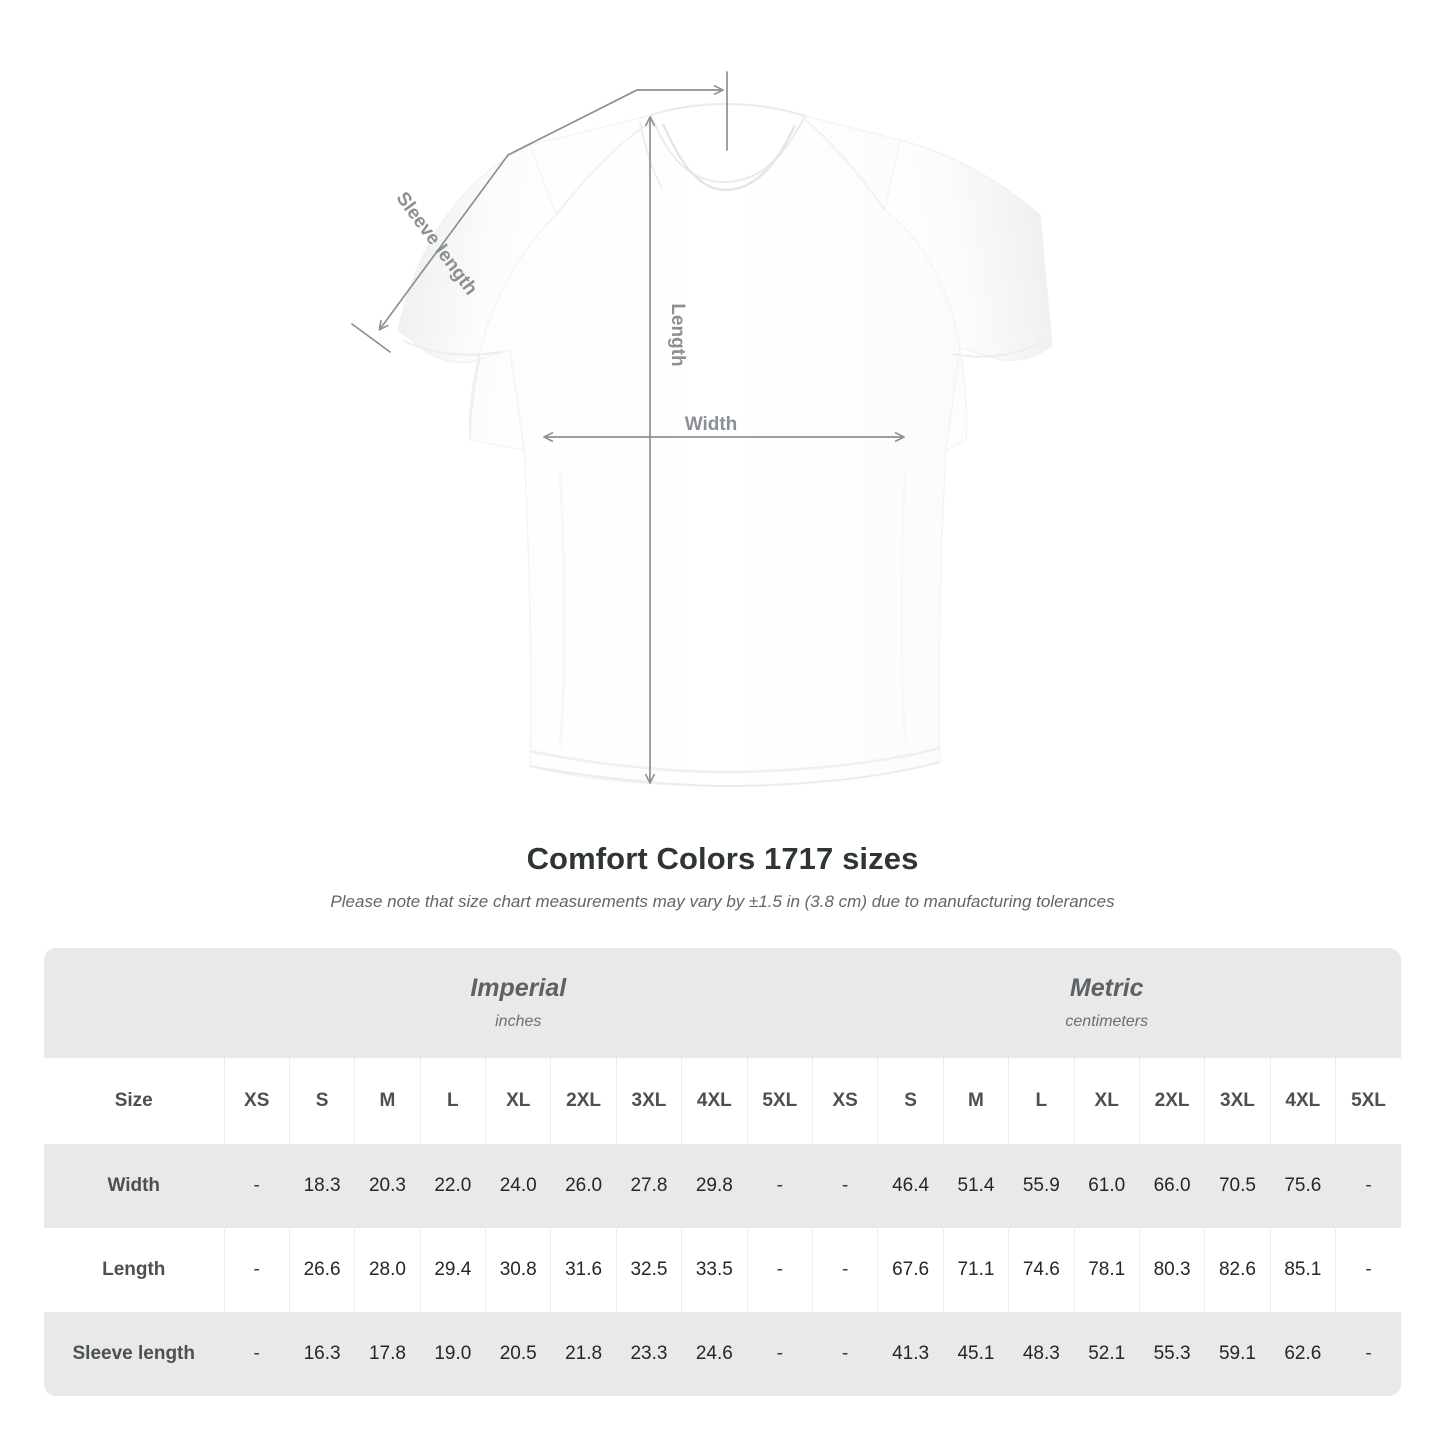  I want to click on size-header-imperial-l: L, so click(453, 1101).